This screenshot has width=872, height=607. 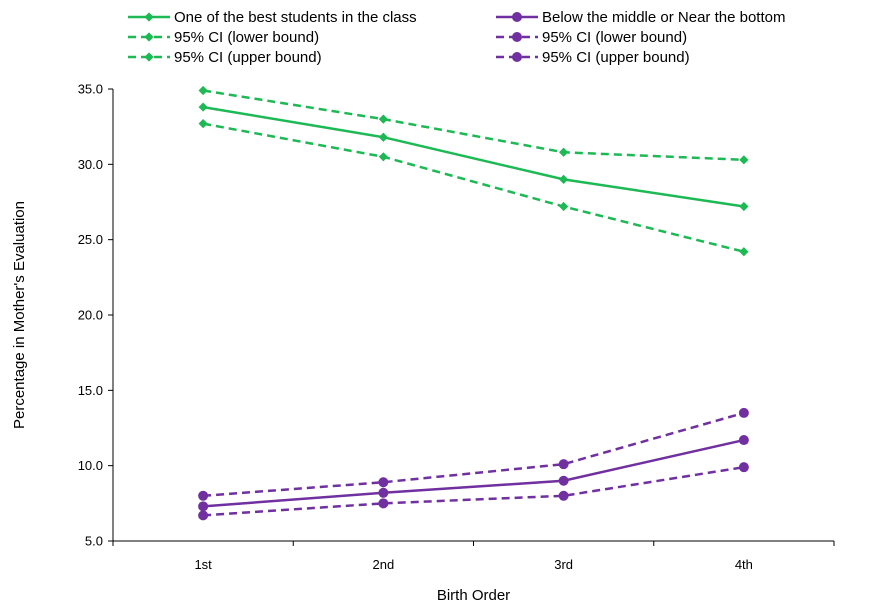 I want to click on y-tick-label: 20.0, so click(x=90, y=315).